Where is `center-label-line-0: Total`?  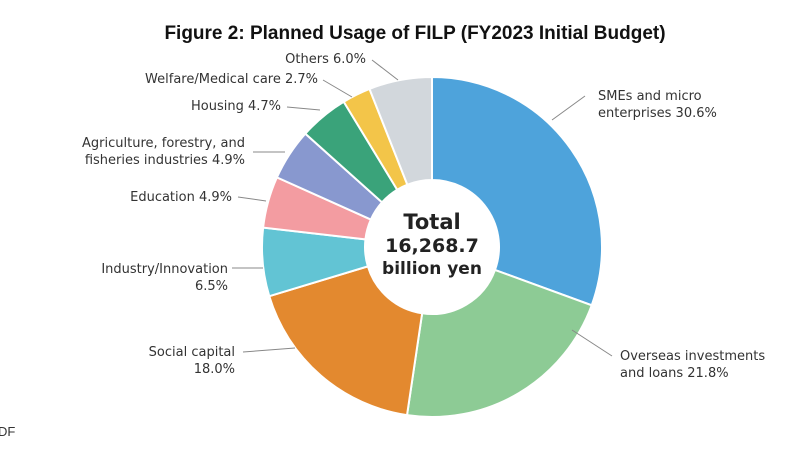
center-label-line-0: Total is located at coordinates (431, 222).